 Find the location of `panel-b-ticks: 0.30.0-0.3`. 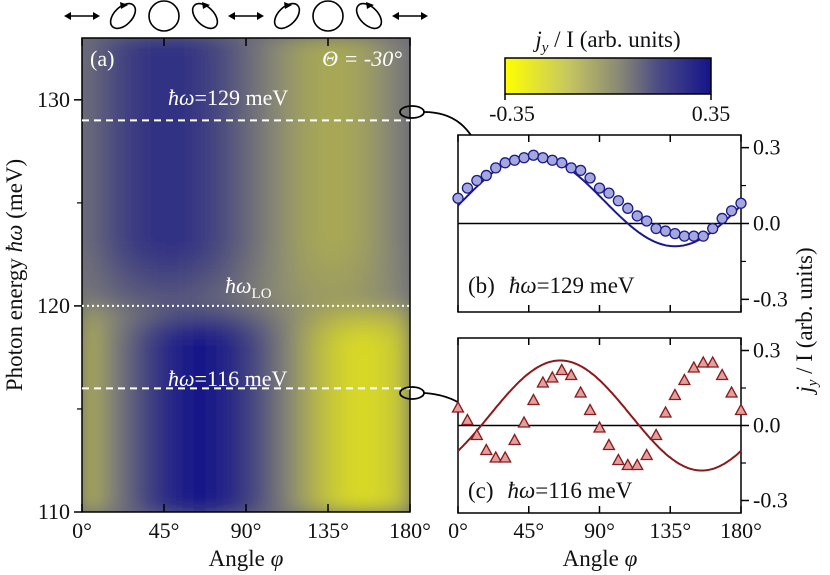

panel-b-ticks: 0.30.0-0.3 is located at coordinates (622, 223).